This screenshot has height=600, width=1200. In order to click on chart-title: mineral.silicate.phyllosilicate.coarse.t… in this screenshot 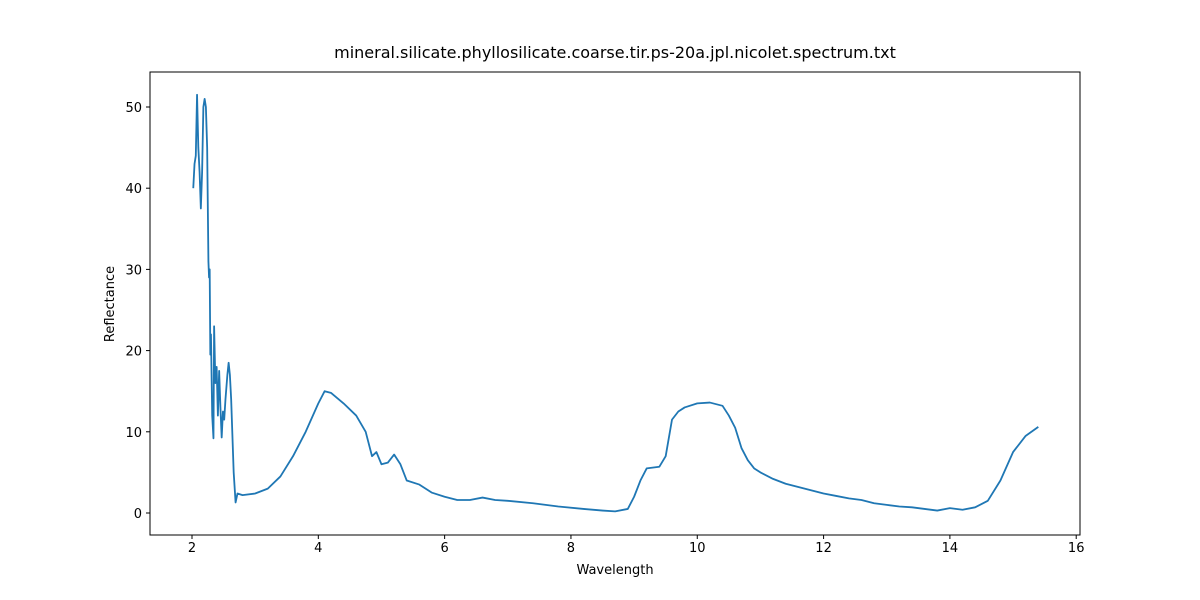, I will do `click(615, 52)`.